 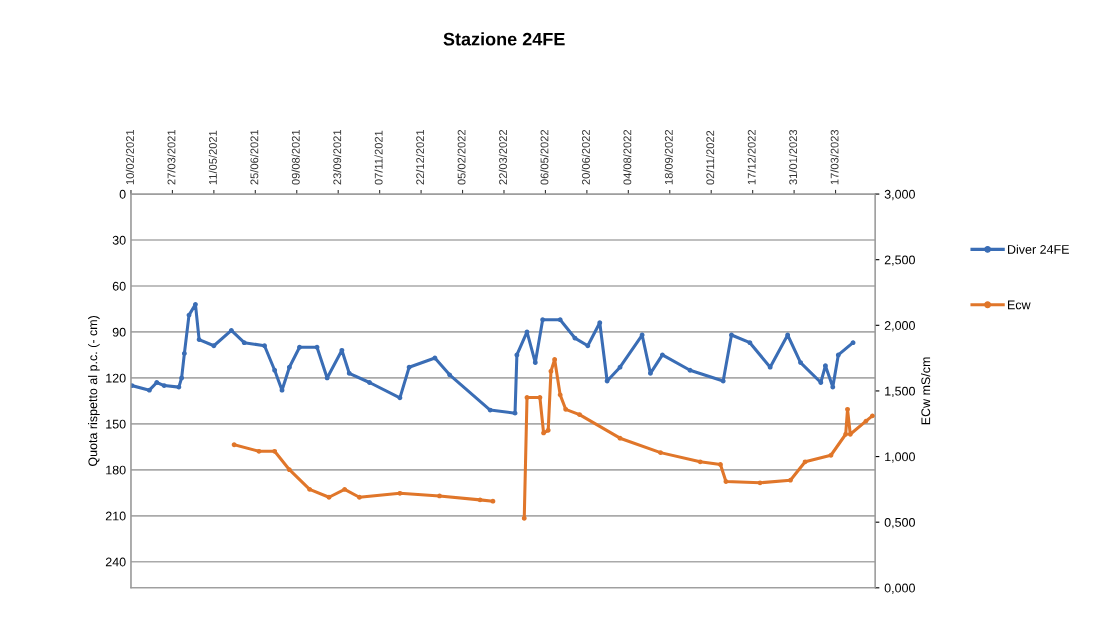 What do you see at coordinates (295, 157) in the screenshot?
I see `x-tick-label: 09/08/2021` at bounding box center [295, 157].